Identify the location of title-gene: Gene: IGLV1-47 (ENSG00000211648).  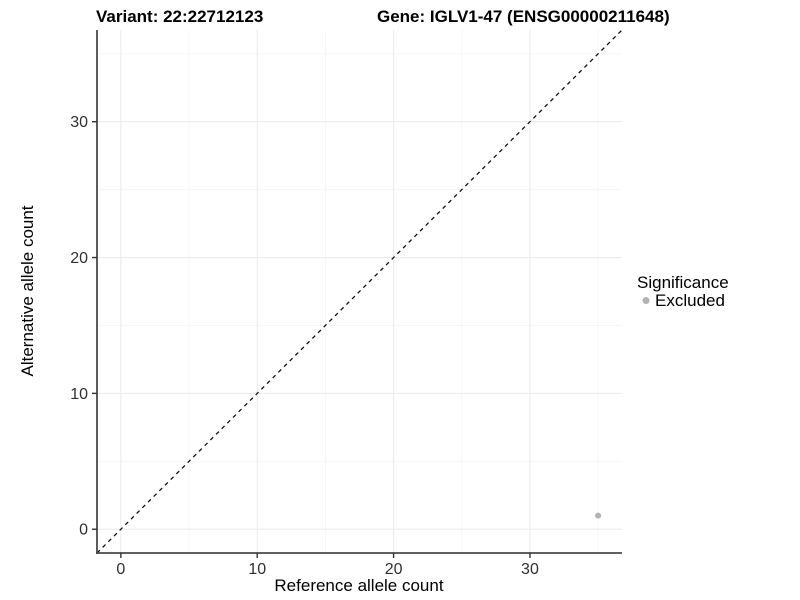
(523, 16).